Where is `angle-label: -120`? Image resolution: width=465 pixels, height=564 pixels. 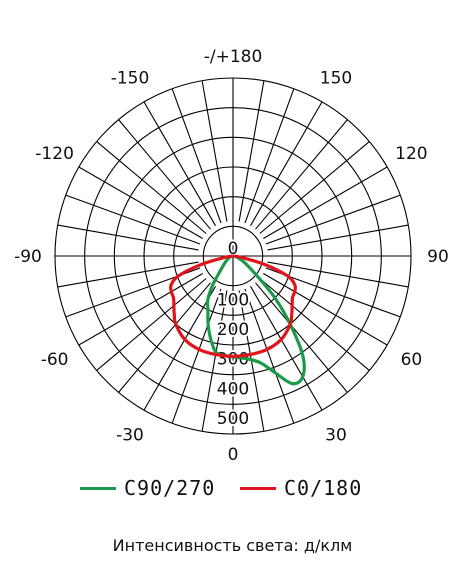
angle-label: -120 is located at coordinates (54, 154).